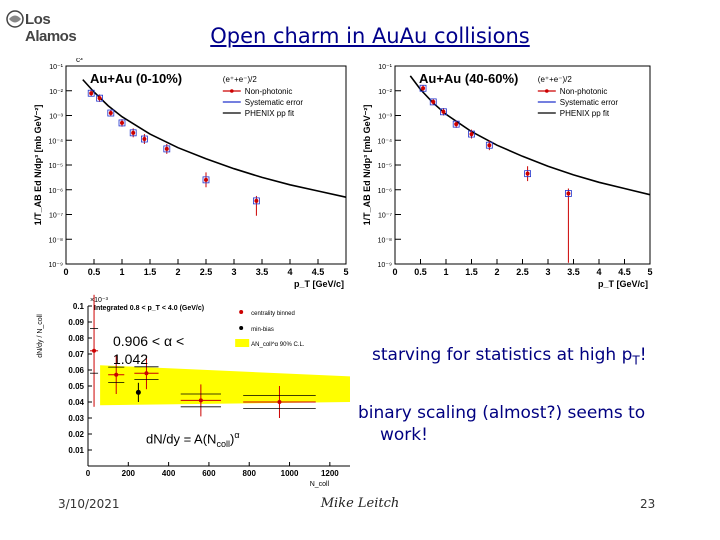 Image resolution: width=720 pixels, height=540 pixels. I want to click on y-tick-label: 0.02, so click(76, 434).